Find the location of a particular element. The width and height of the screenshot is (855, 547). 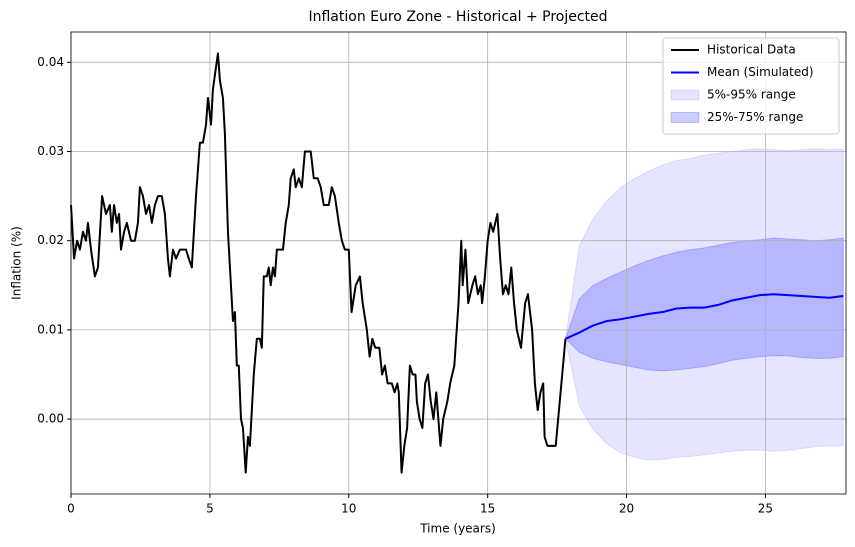

legend-label: 5%-95% range is located at coordinates (751, 95).